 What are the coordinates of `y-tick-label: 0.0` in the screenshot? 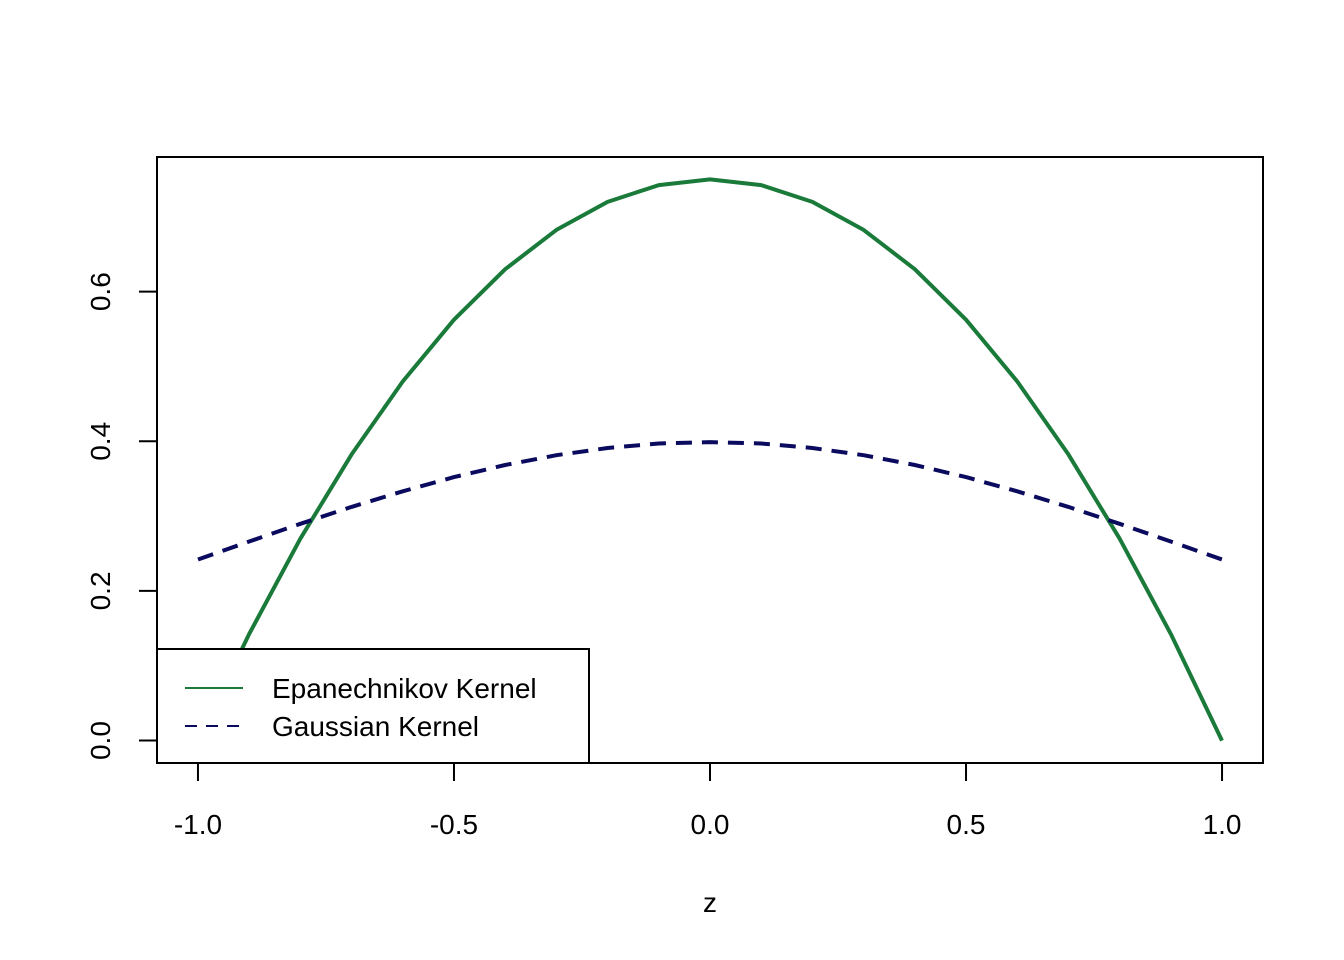 It's located at (100, 740).